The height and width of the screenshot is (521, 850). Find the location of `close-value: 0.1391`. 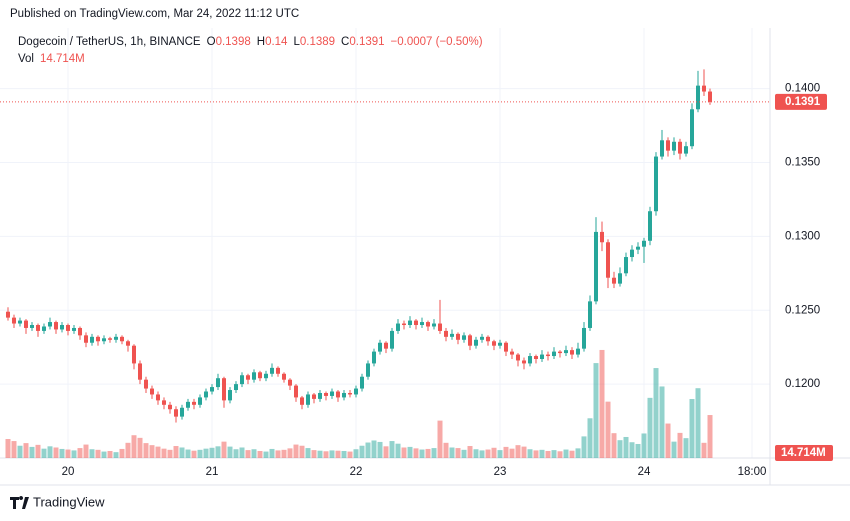

close-value: 0.1391 is located at coordinates (366, 42).